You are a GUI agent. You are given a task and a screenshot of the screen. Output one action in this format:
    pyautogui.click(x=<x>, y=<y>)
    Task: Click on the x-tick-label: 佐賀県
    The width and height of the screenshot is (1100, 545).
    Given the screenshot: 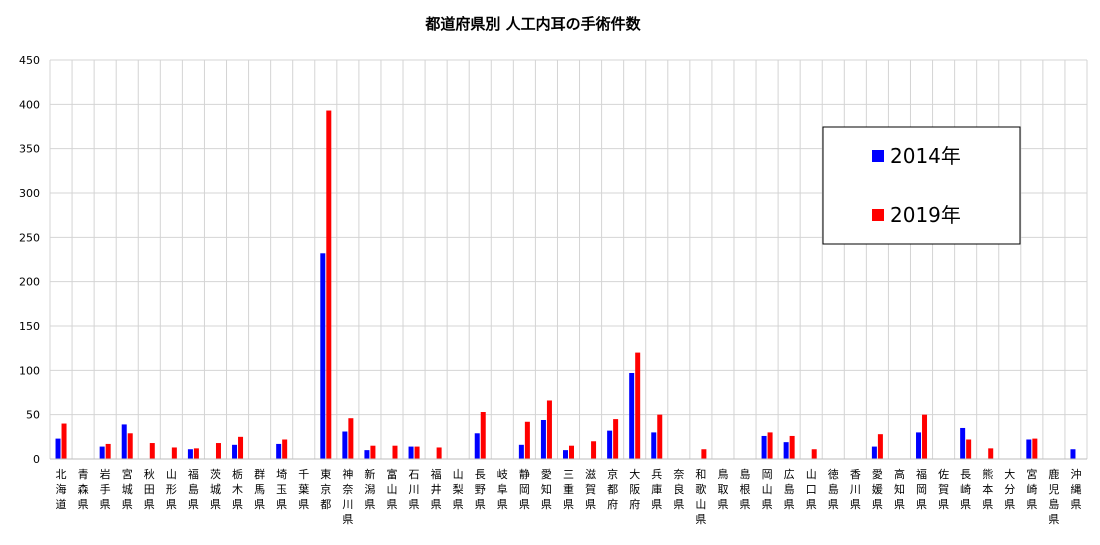 What is the action you would take?
    pyautogui.click(x=943, y=489)
    